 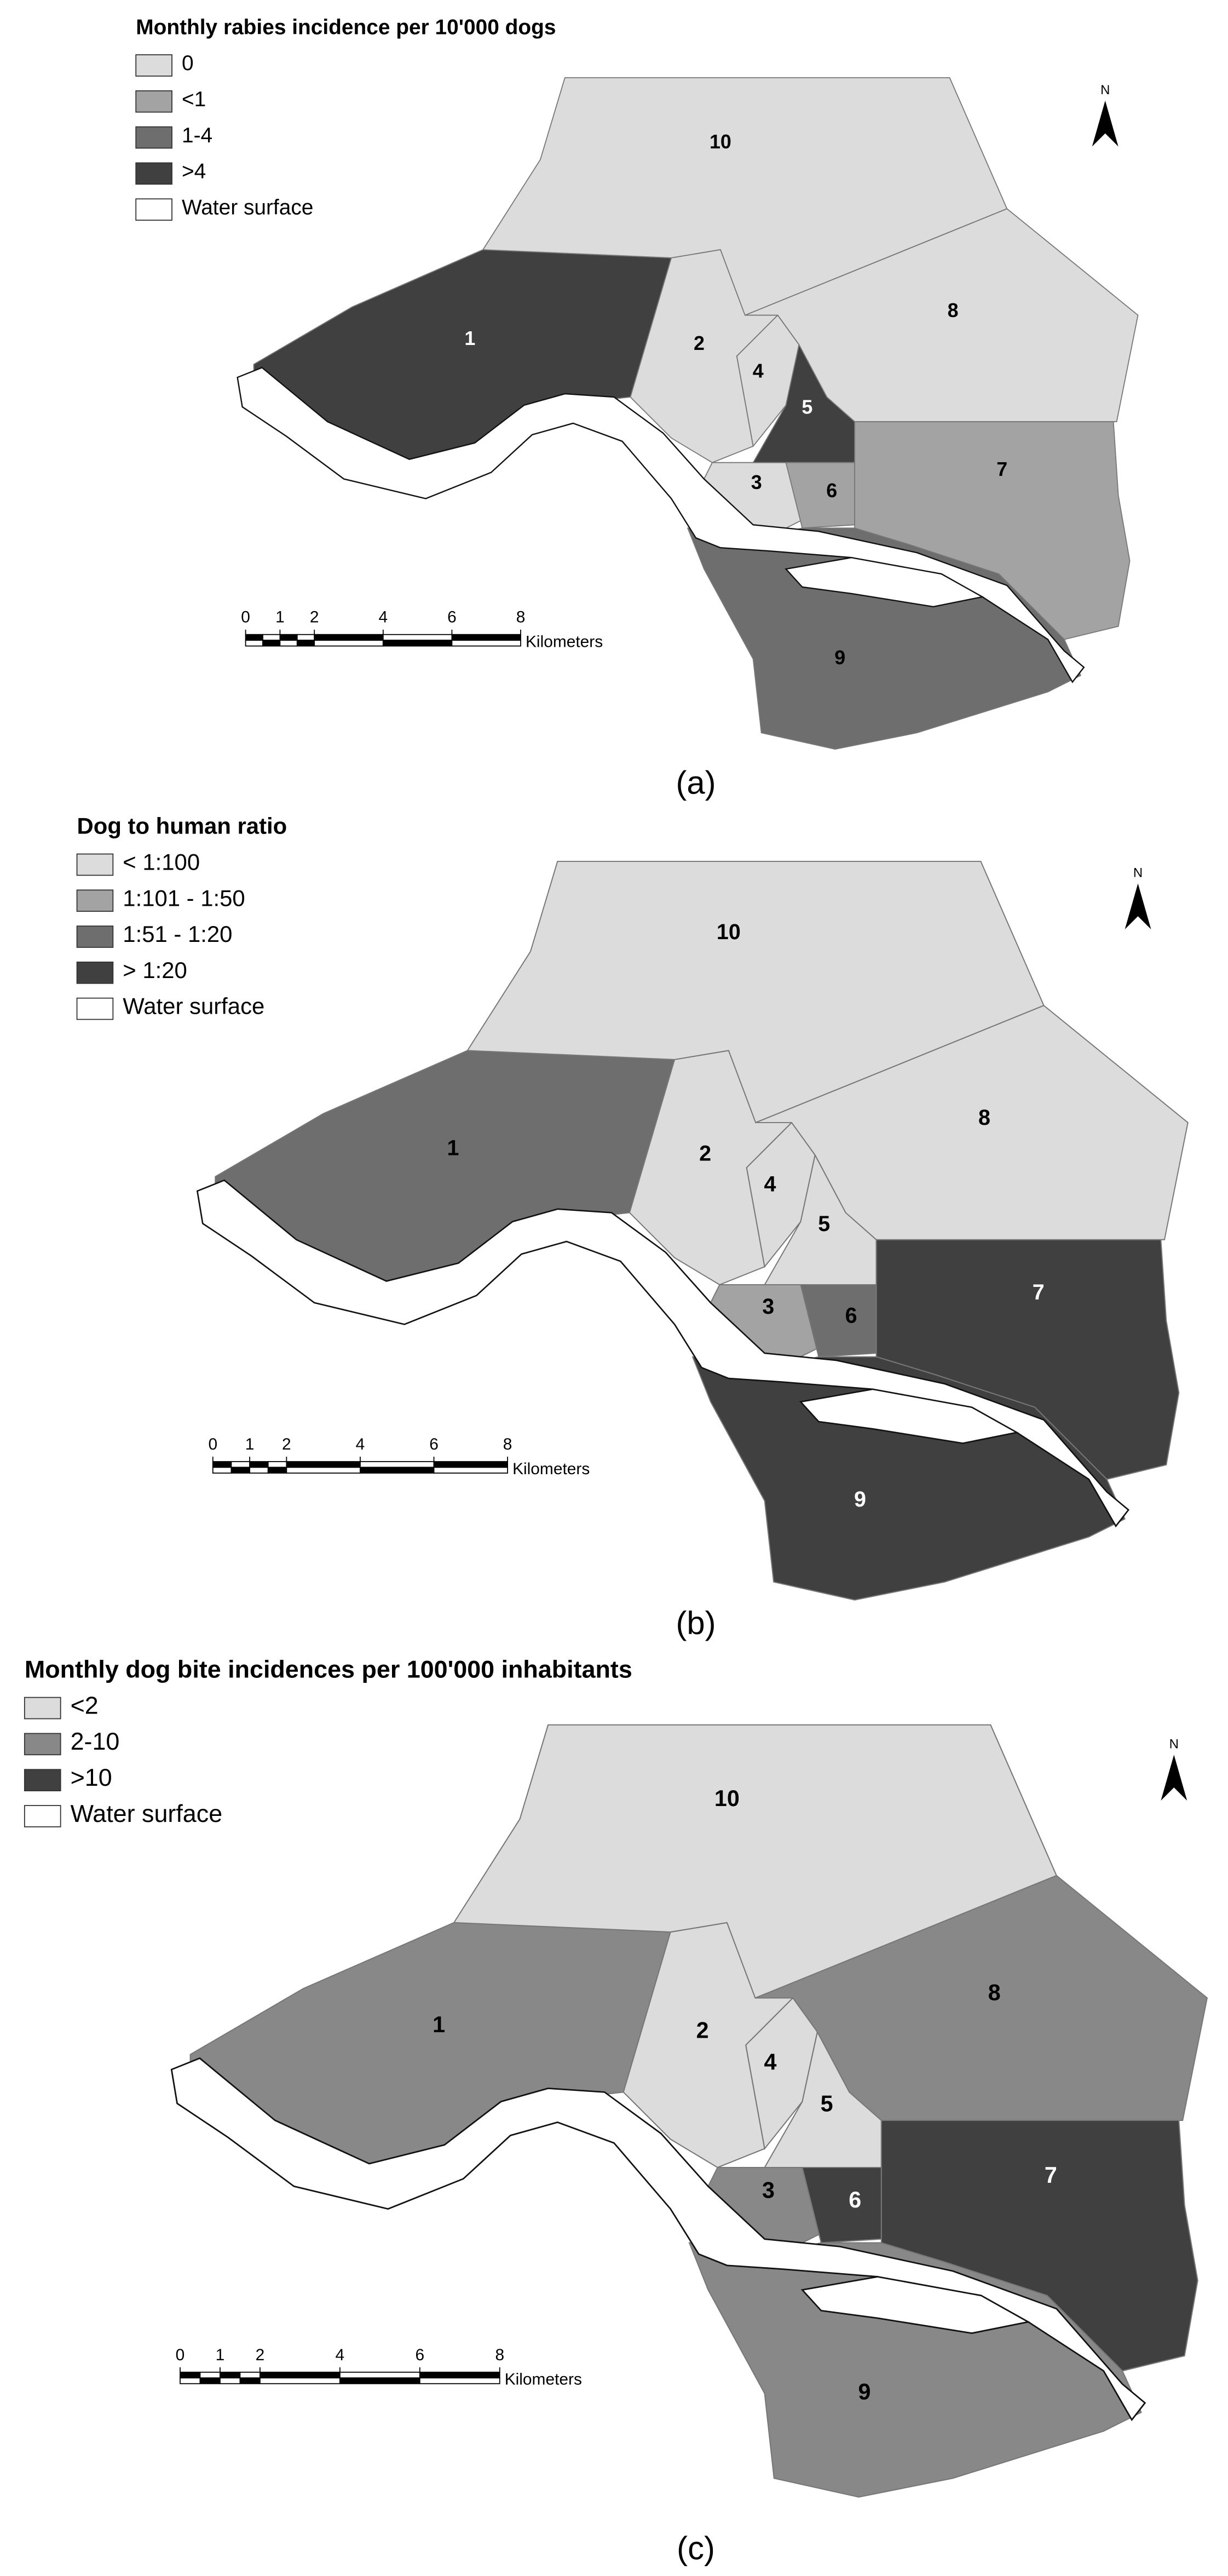 What do you see at coordinates (855, 2199) in the screenshot?
I see `district-label: 6` at bounding box center [855, 2199].